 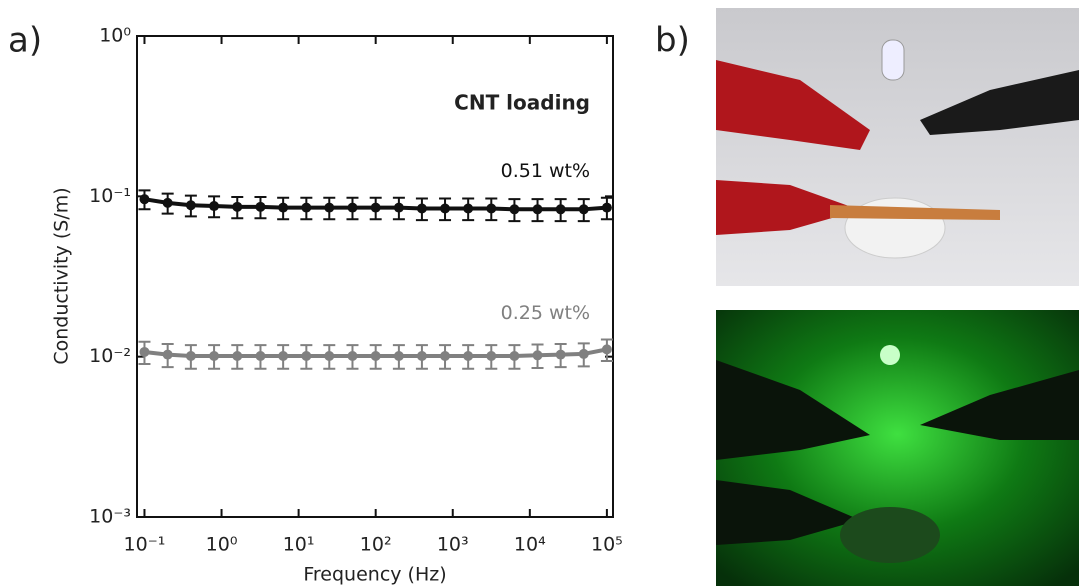 I want to click on panel-label: b), so click(x=672, y=41).